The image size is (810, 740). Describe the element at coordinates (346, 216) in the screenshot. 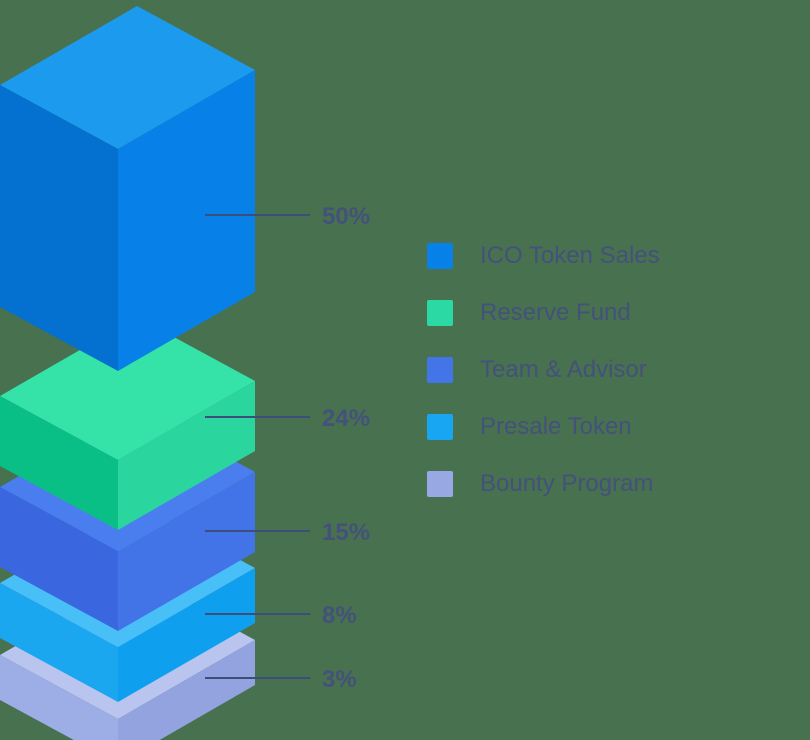

I see `percent-label-ico: 50%` at that location.